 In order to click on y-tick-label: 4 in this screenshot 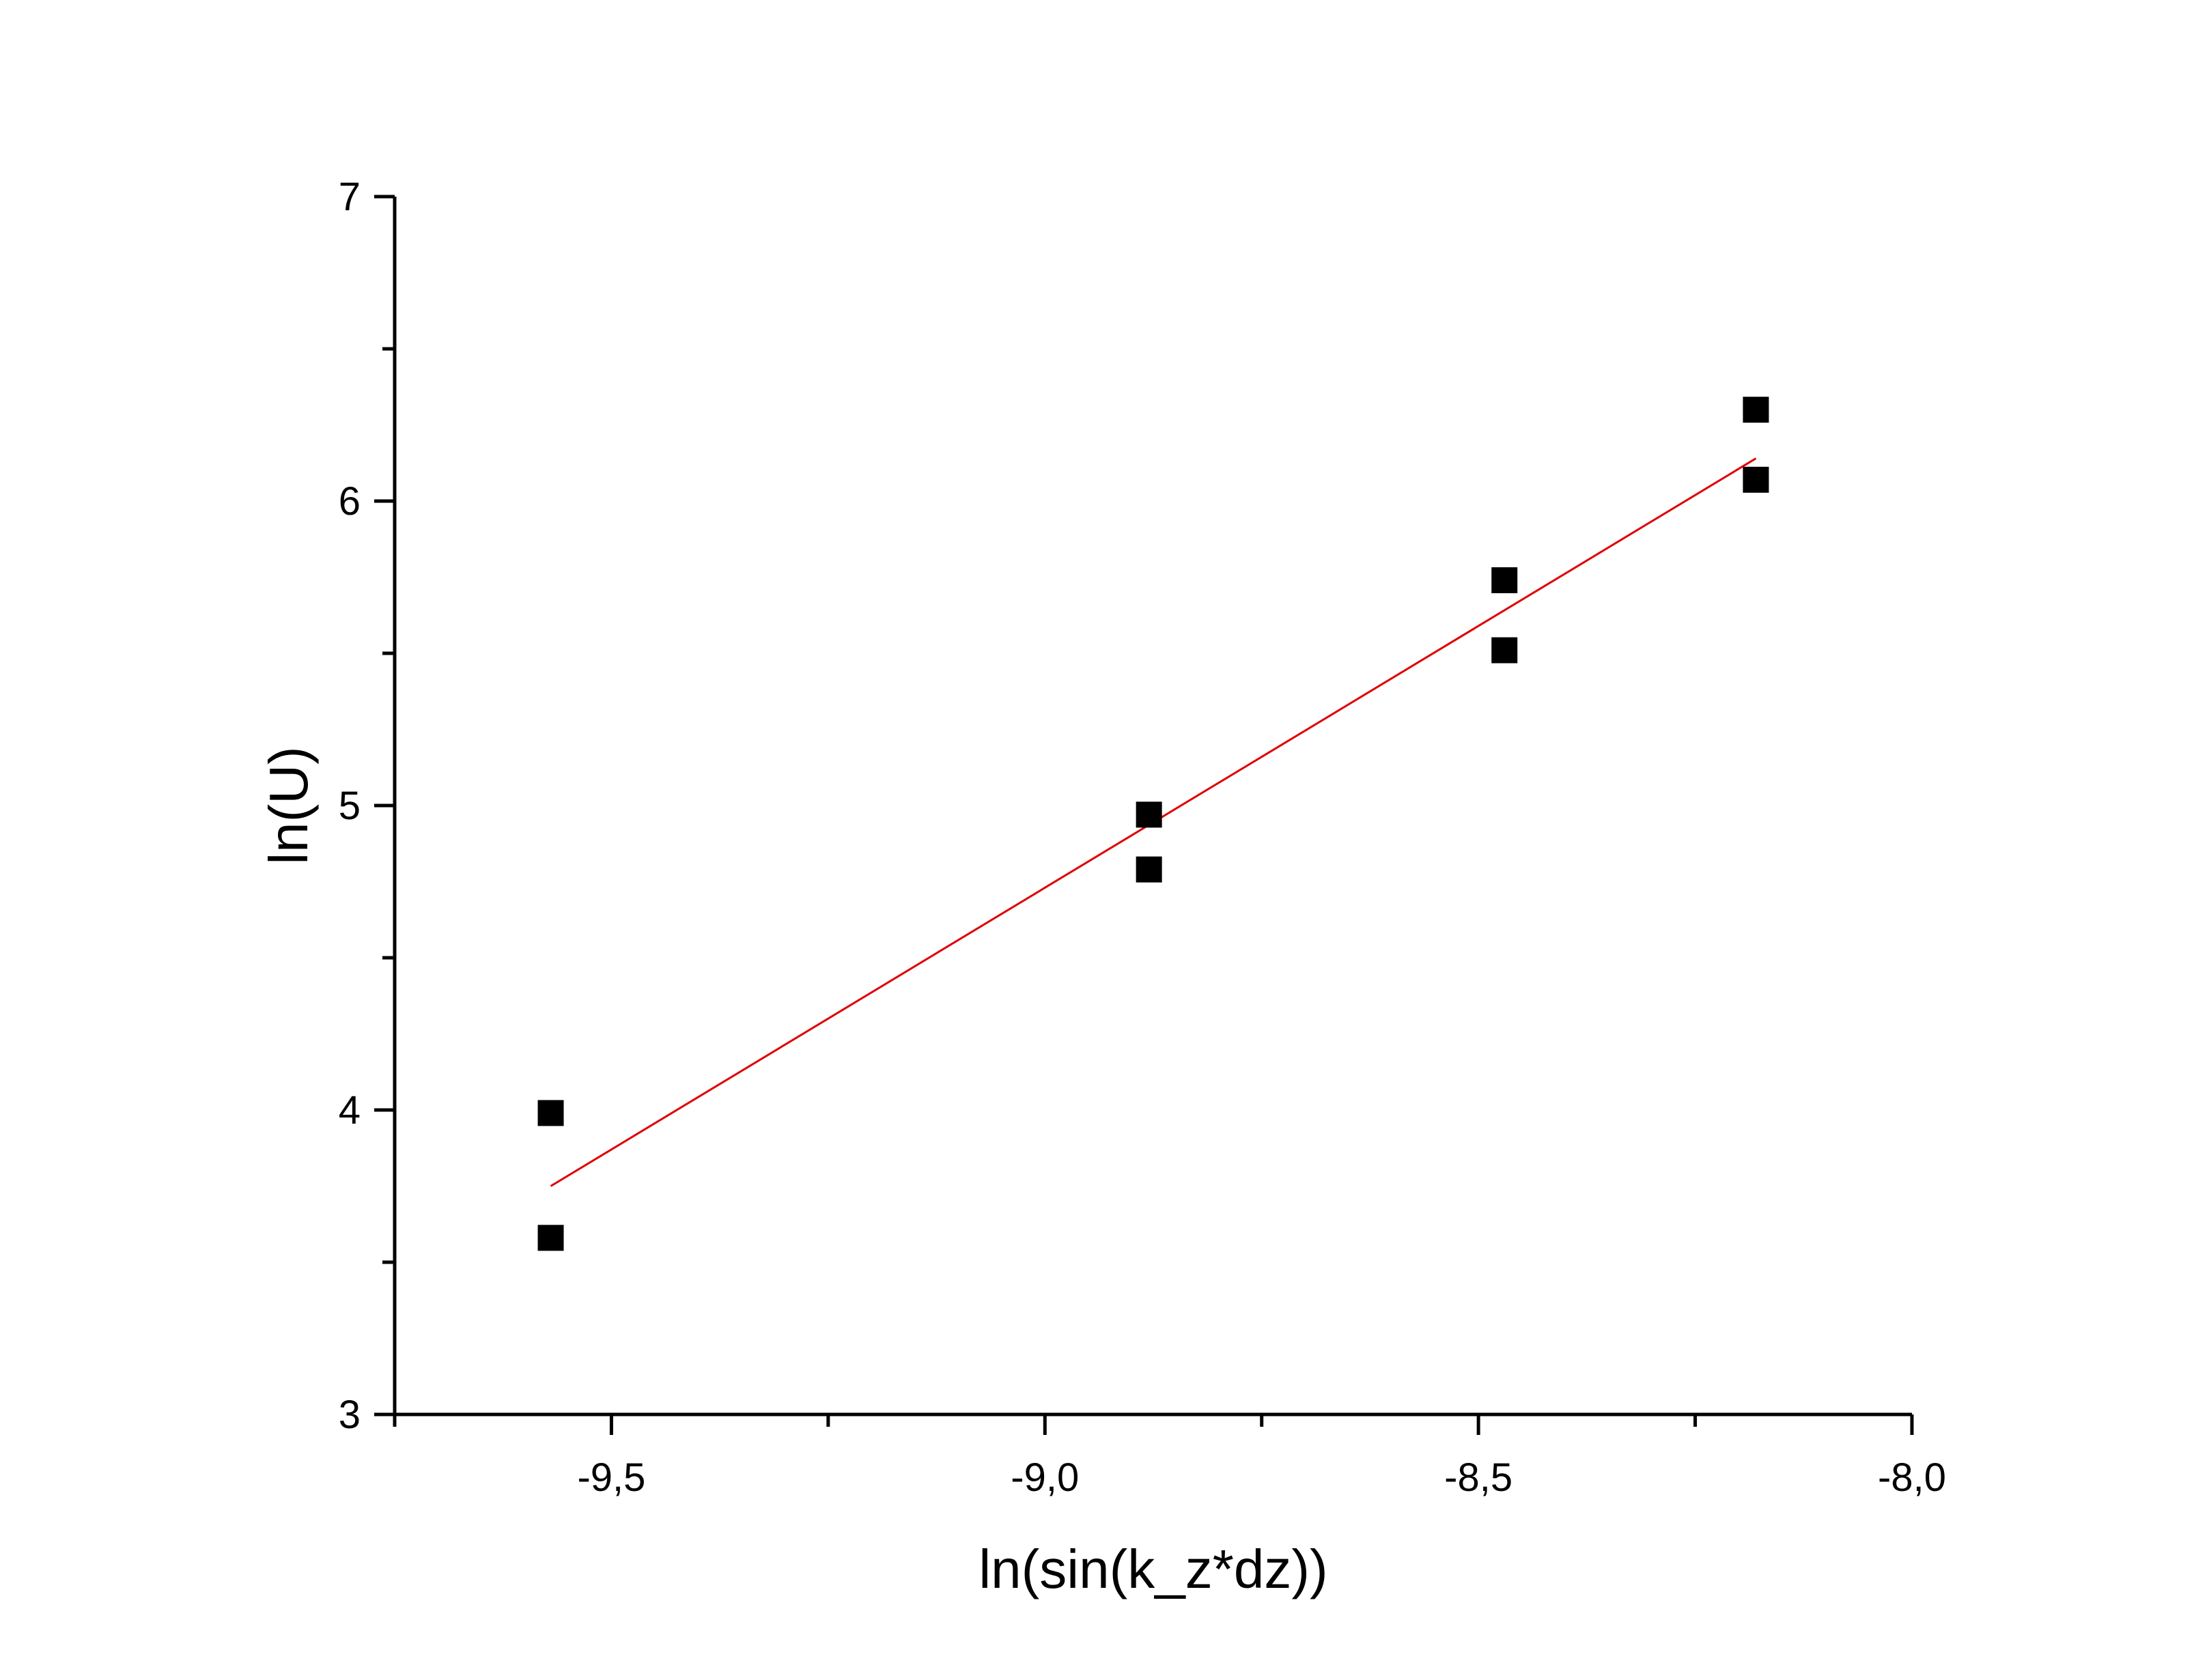, I will do `click(350, 1110)`.